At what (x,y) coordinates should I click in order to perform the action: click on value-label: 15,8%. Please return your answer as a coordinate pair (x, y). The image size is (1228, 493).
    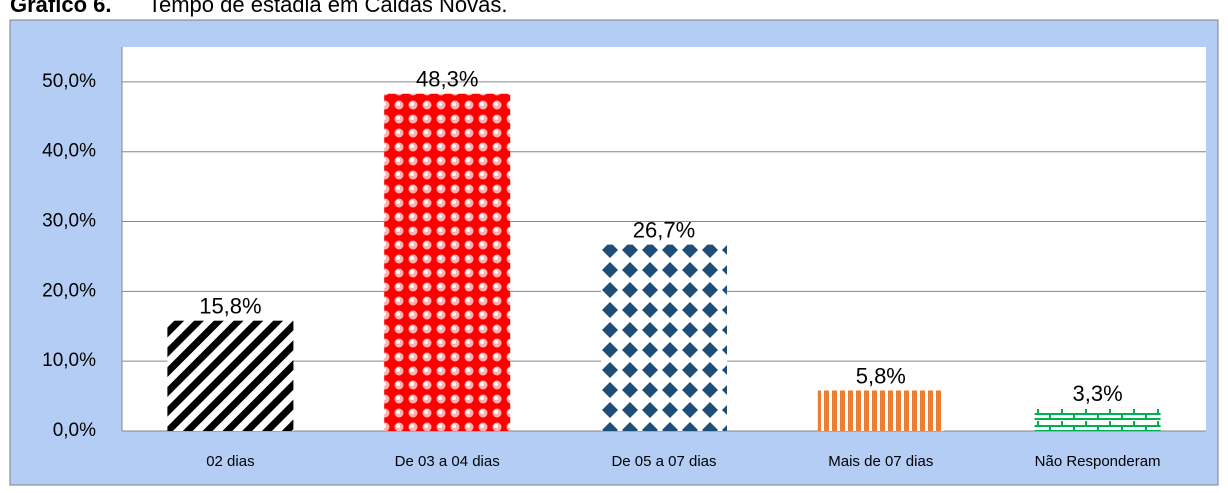
    Looking at the image, I should click on (230, 305).